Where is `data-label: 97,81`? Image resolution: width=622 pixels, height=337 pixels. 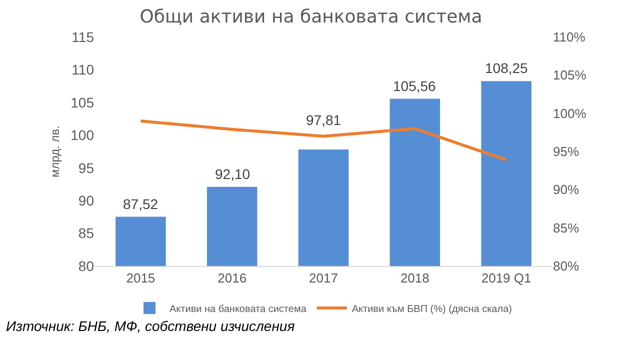 data-label: 97,81 is located at coordinates (324, 120).